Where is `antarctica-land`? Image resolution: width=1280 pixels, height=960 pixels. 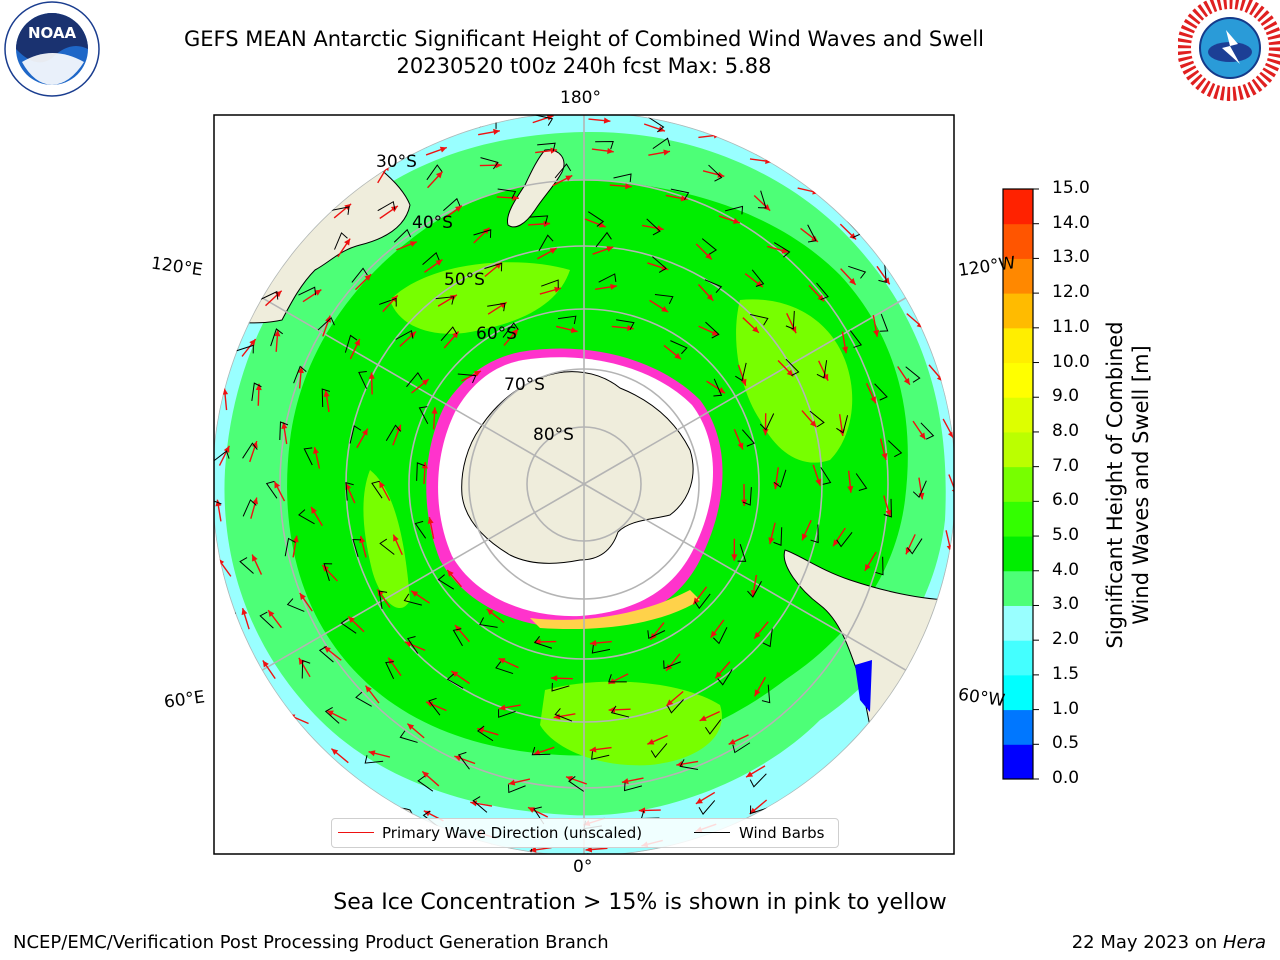
antarctica-land is located at coordinates (577, 467).